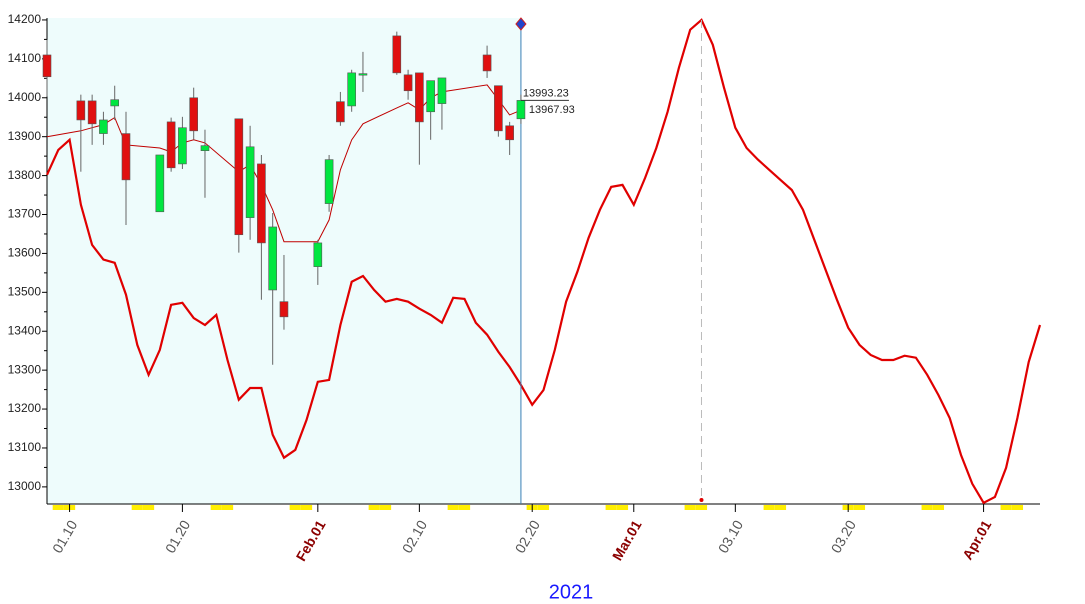 The width and height of the screenshot is (1085, 604). What do you see at coordinates (64, 536) in the screenshot?
I see `x-tick-label: 01.10` at bounding box center [64, 536].